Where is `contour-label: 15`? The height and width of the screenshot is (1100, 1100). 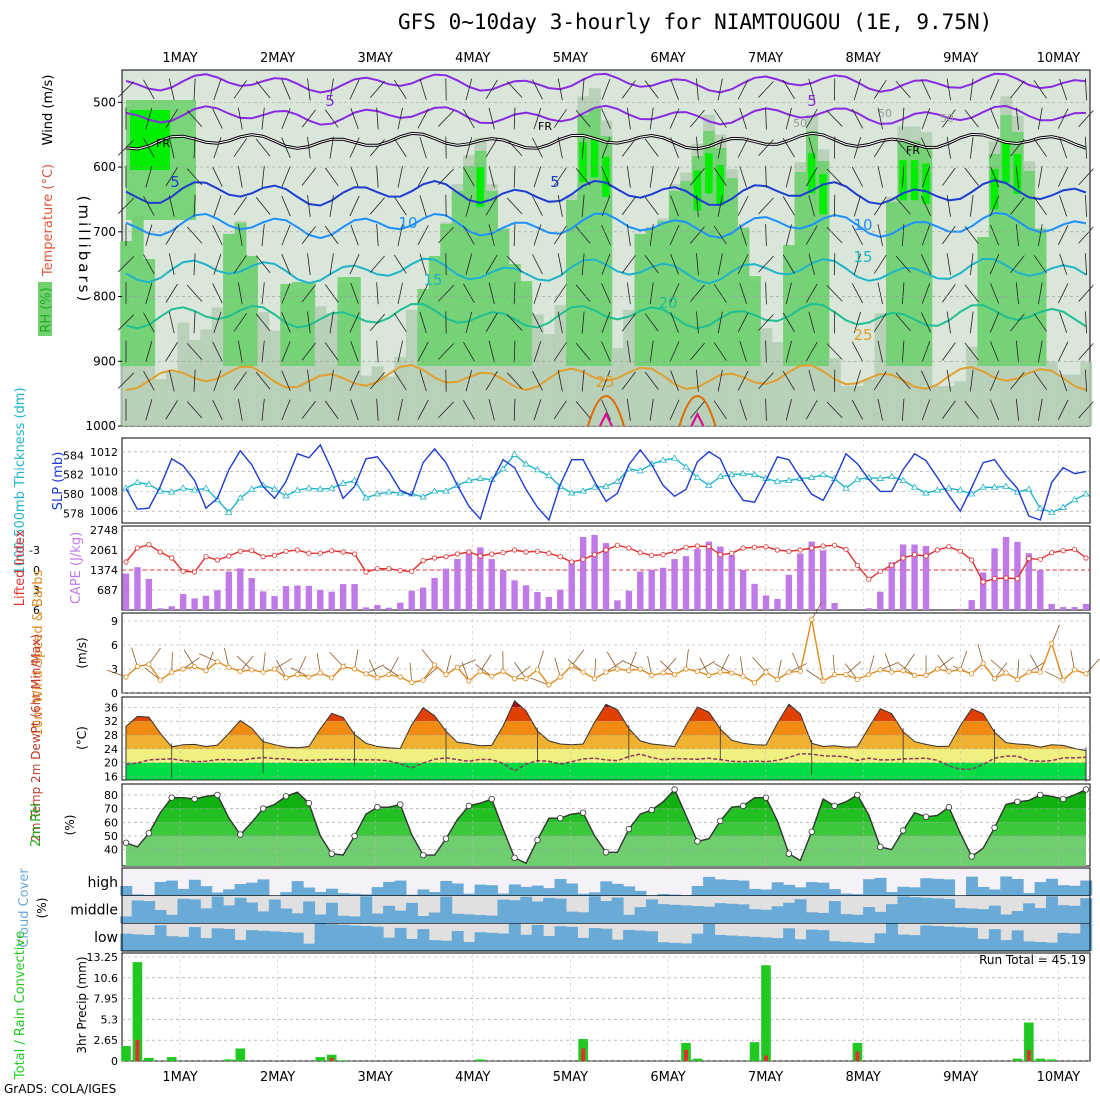
contour-label: 15 is located at coordinates (862, 257).